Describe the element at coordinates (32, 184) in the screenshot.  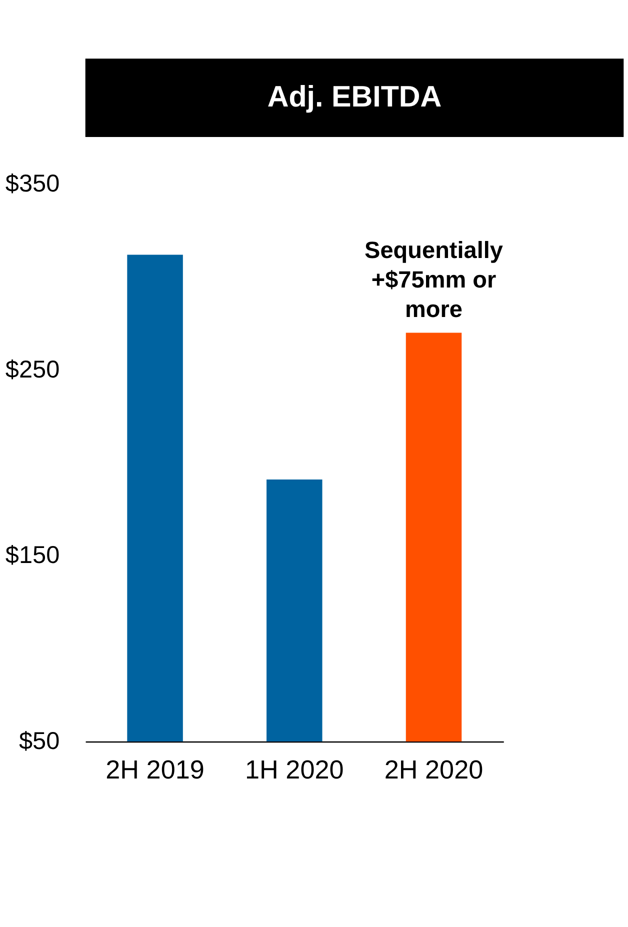
I see `y-tick-label: $350` at that location.